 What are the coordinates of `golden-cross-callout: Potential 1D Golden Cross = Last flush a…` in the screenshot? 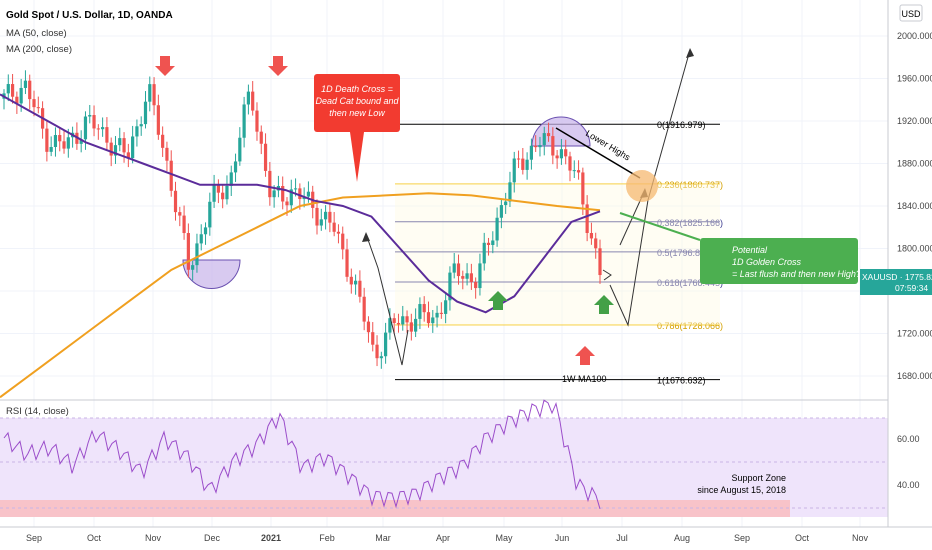 It's located at (783, 261).